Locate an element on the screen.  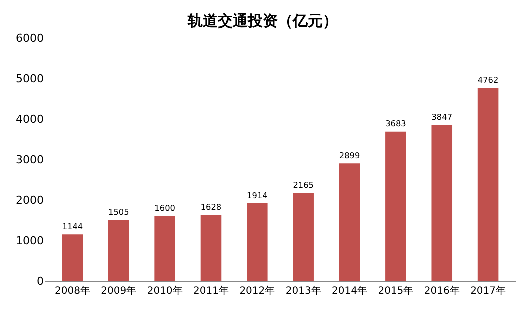
x-tick-label: 2009年 is located at coordinates (119, 291).